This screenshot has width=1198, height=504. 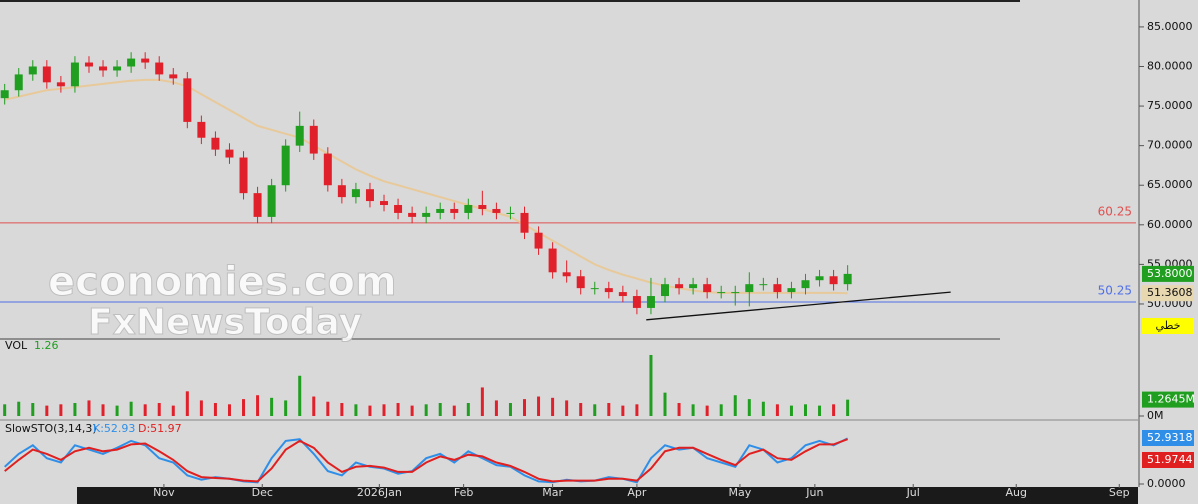 I want to click on y-tick-label: 70.0000, so click(x=1170, y=145).